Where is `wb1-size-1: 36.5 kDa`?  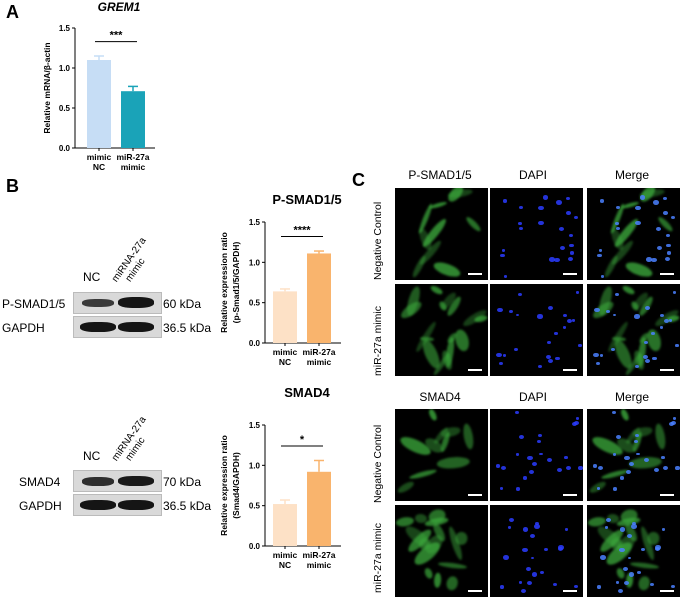 wb1-size-1: 36.5 kDa is located at coordinates (187, 328).